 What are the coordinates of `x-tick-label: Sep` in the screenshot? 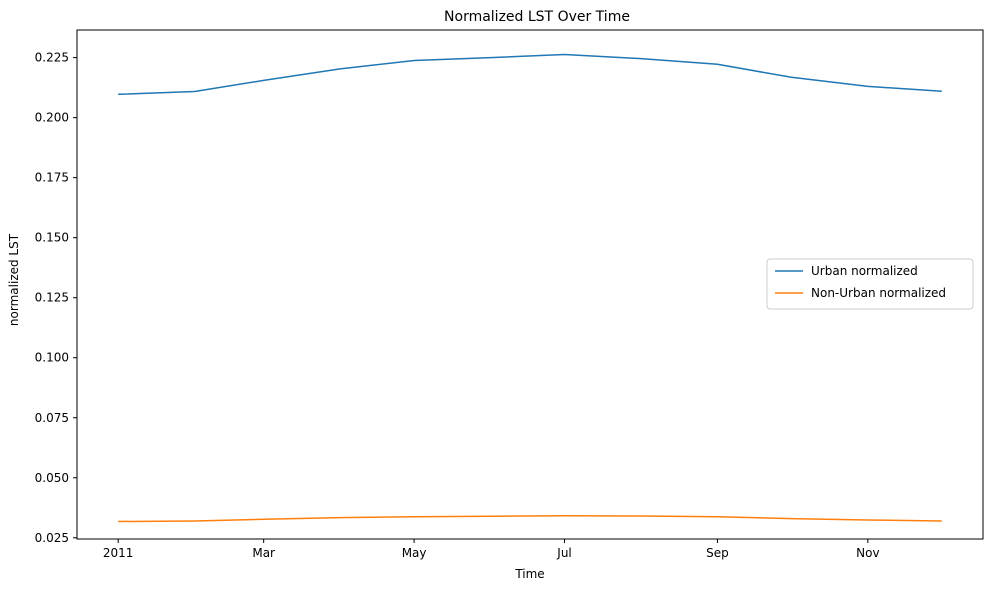 It's located at (717, 553).